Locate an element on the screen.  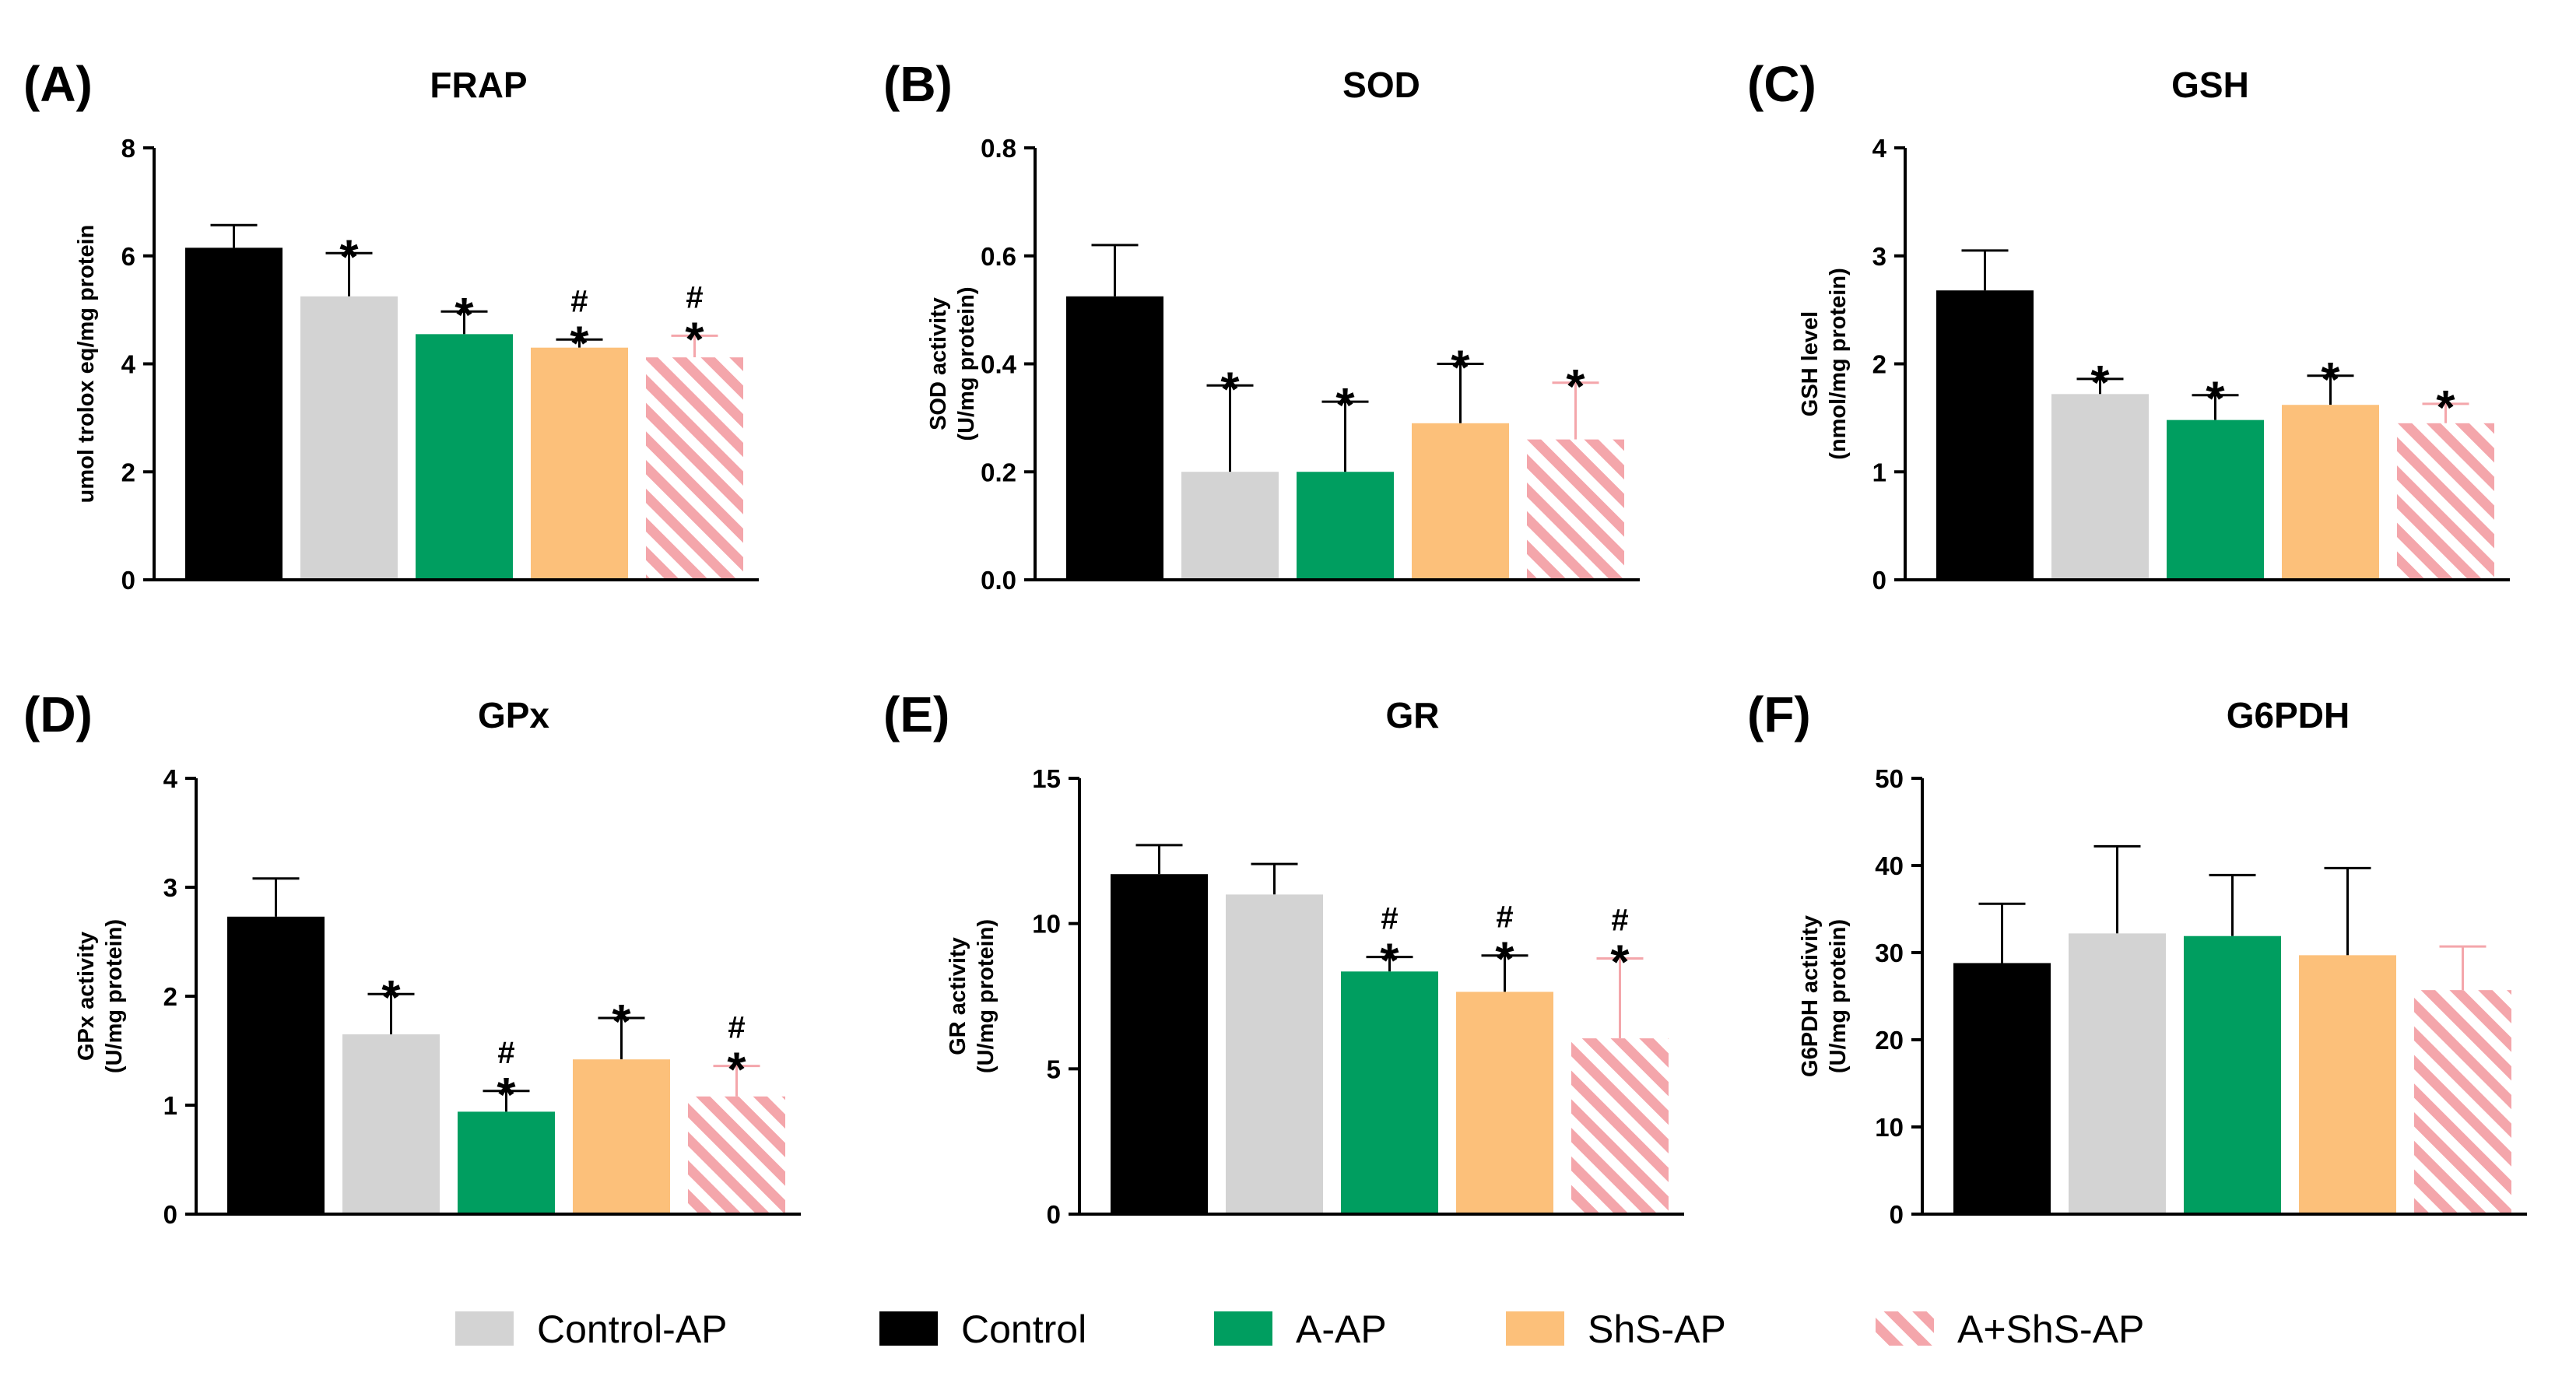
y-tick-label: 0.4 is located at coordinates (999, 364).